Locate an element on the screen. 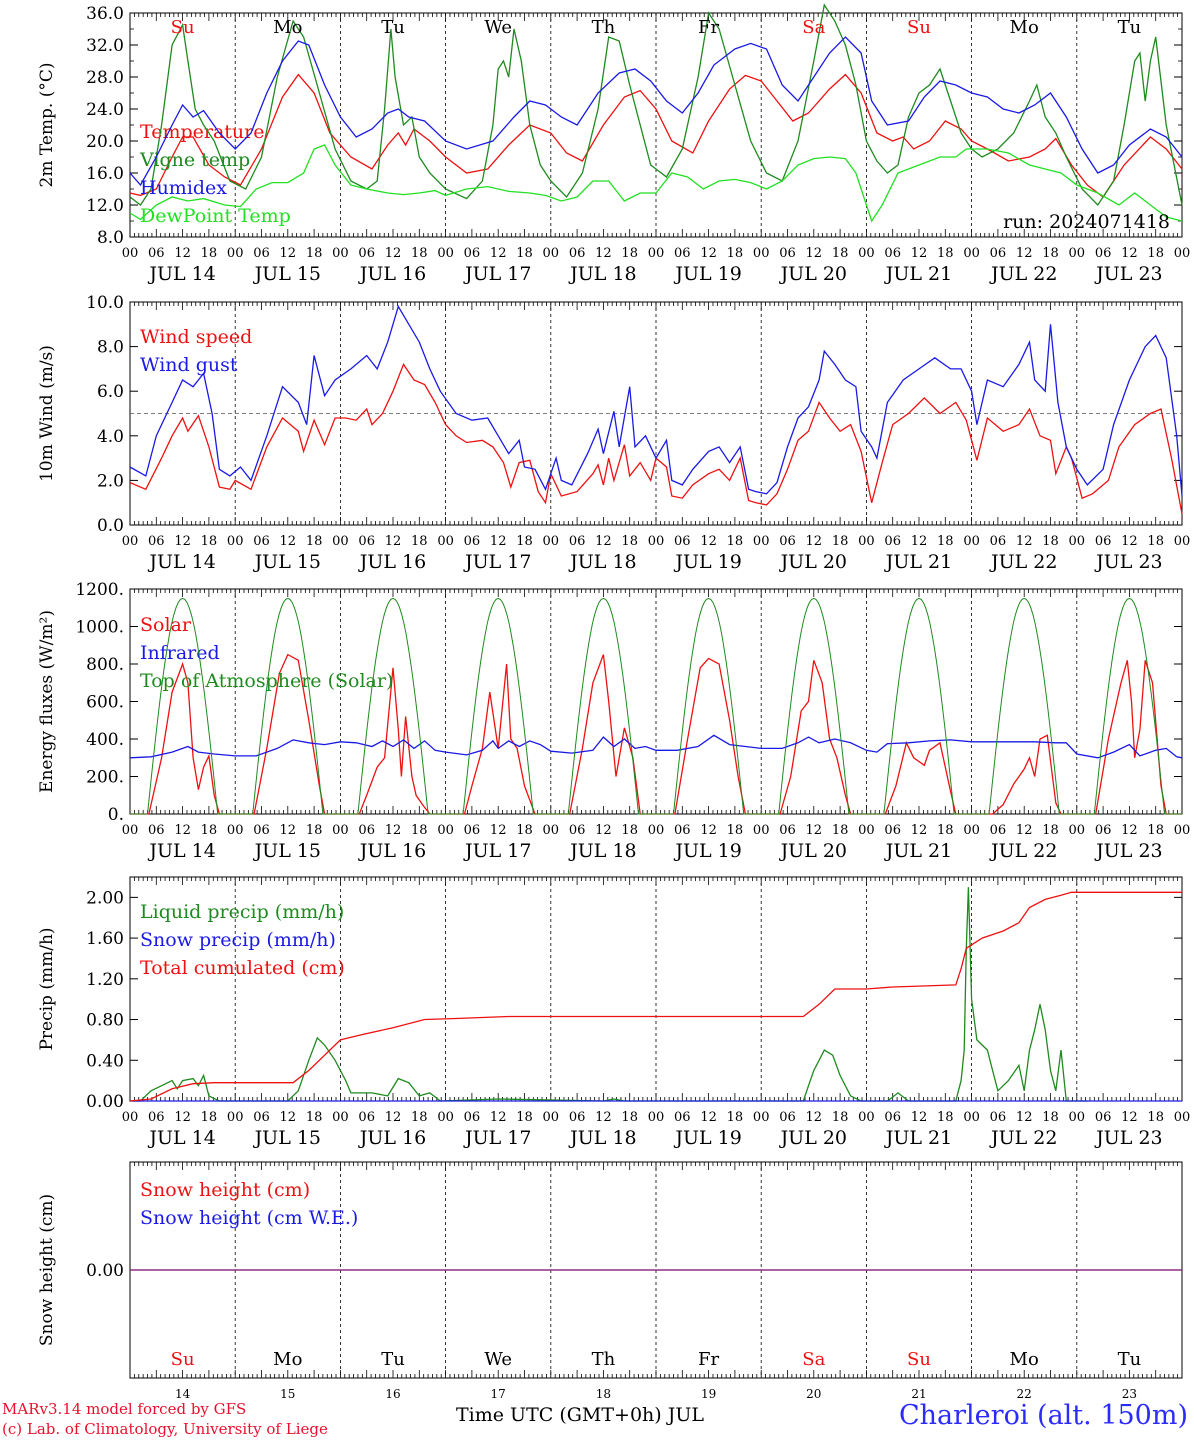  y-tick-label: 0.00 is located at coordinates (105, 1102).